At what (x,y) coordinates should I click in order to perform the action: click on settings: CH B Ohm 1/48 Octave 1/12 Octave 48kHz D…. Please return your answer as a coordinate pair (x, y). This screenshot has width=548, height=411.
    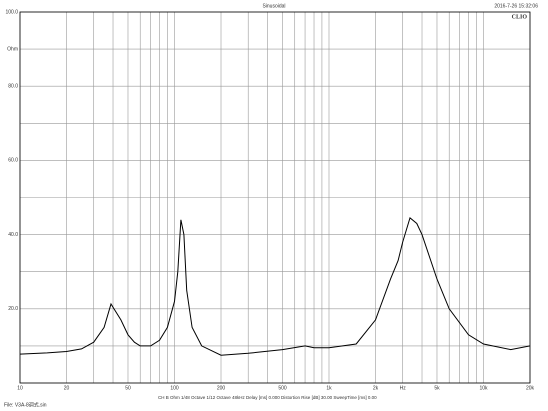
    Looking at the image, I should click on (267, 397).